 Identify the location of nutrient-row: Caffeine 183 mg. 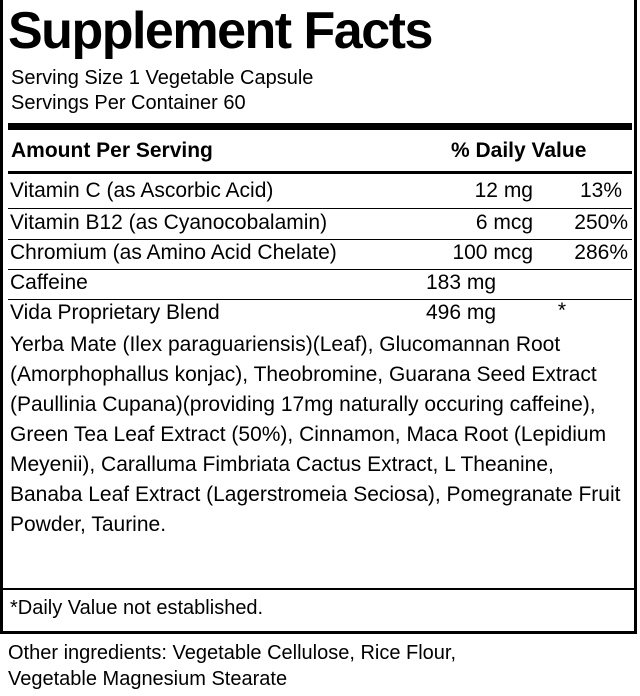
(320, 284).